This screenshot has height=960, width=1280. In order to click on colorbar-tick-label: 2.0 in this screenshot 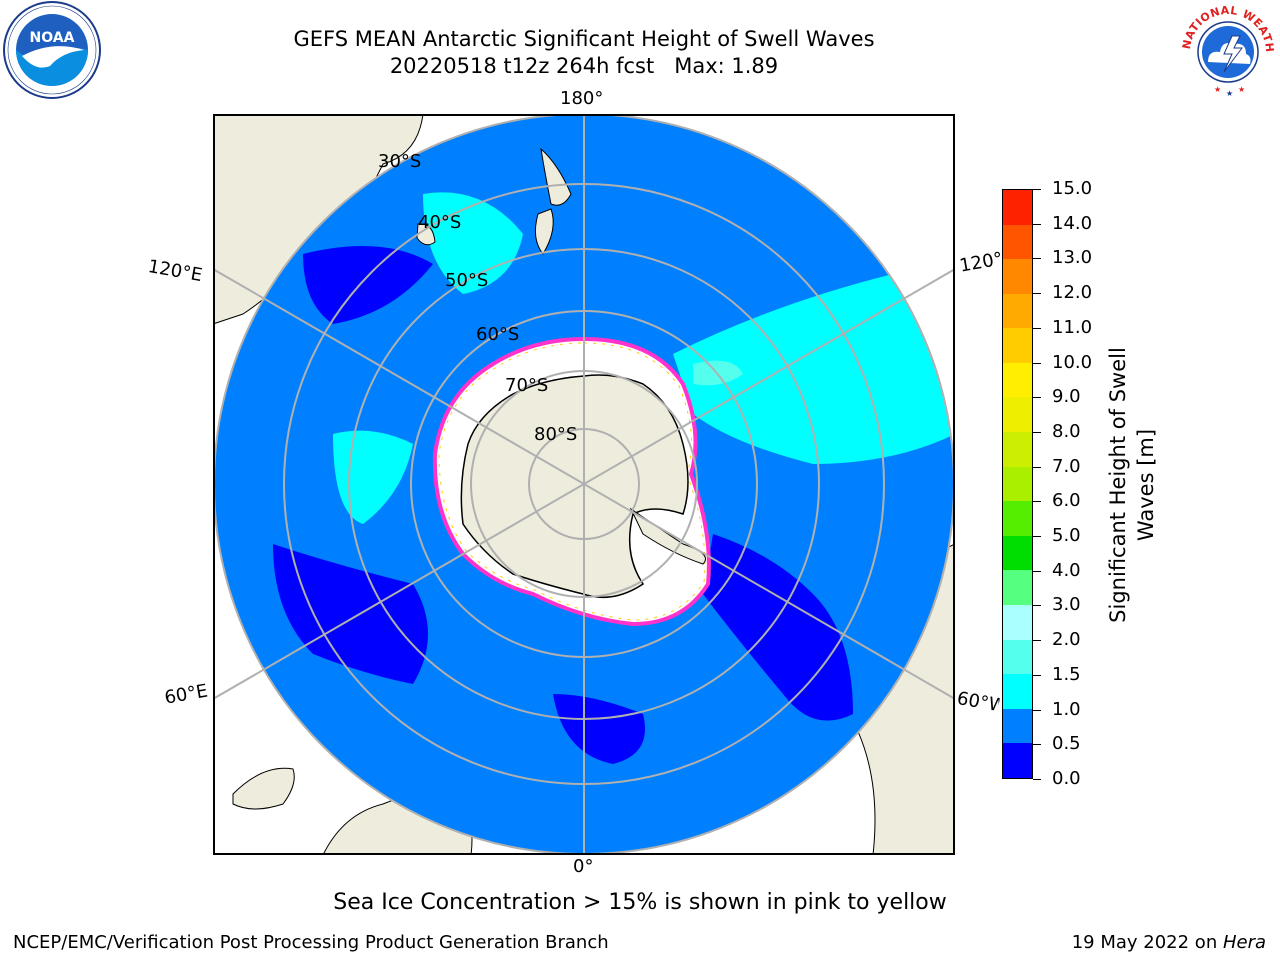, I will do `click(1066, 640)`.